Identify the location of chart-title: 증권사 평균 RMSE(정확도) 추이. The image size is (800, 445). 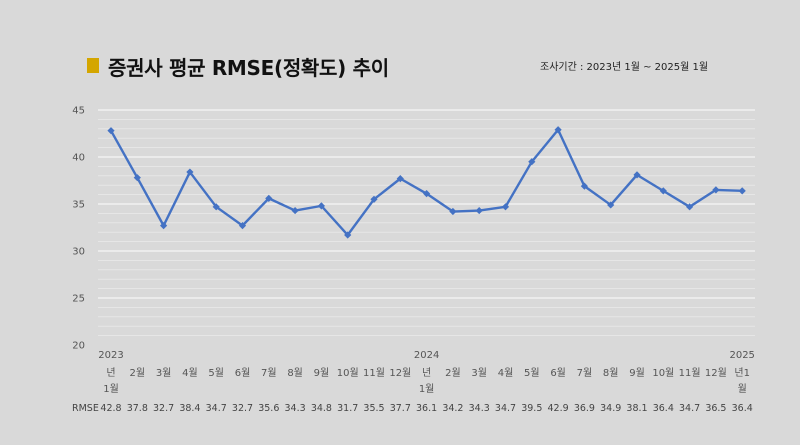
(248, 68).